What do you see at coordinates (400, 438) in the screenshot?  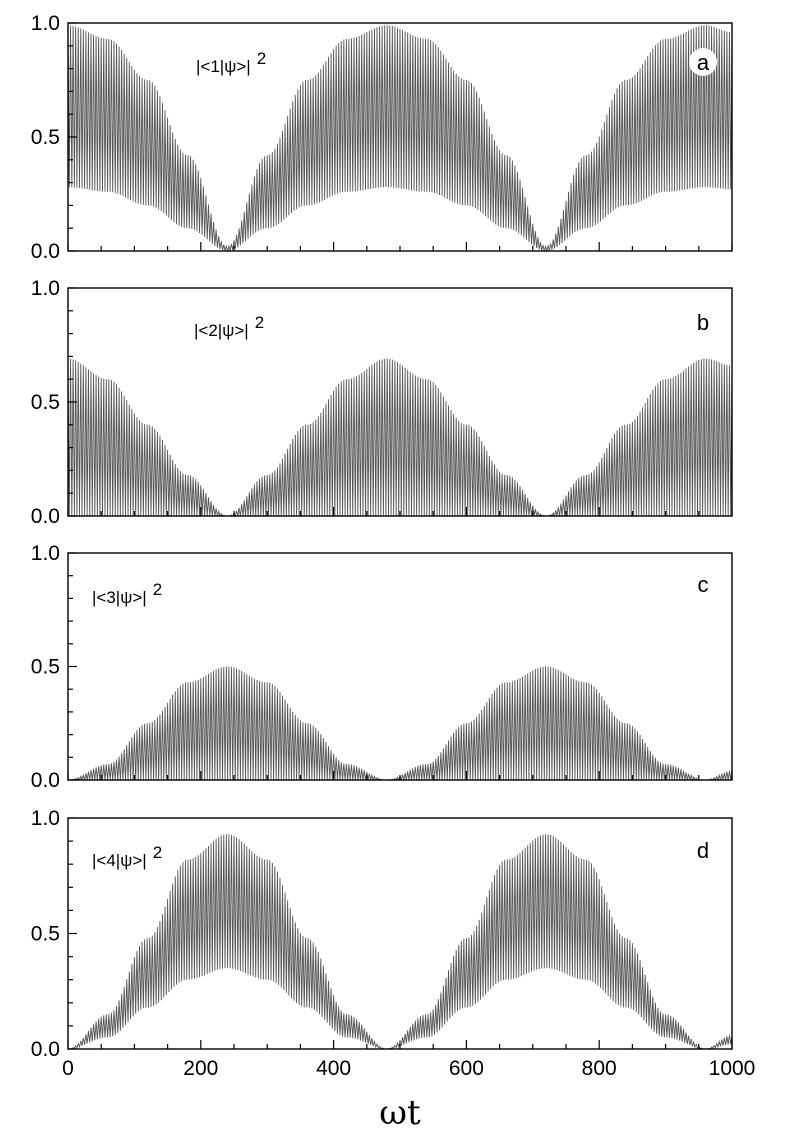 I see `series-line-b` at bounding box center [400, 438].